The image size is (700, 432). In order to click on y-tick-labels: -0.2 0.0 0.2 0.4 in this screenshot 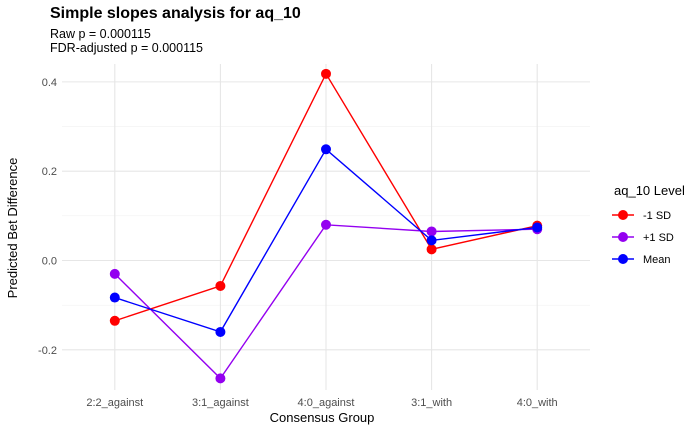, I will do `click(47, 217)`.